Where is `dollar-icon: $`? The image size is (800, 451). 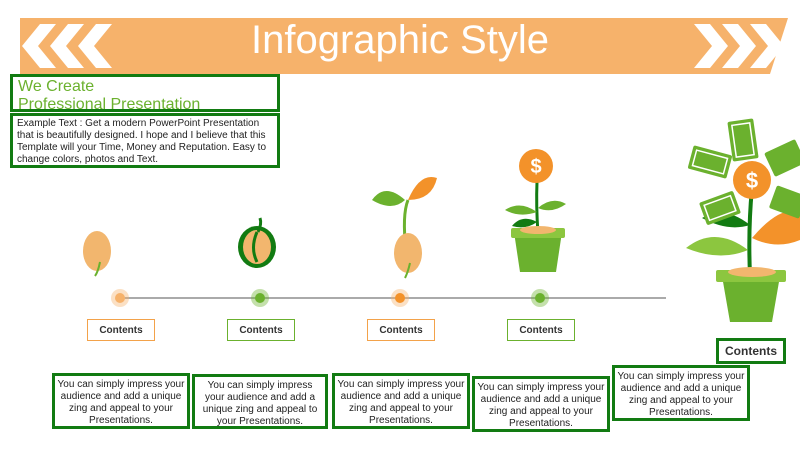
dollar-icon: $ is located at coordinates (535, 167).